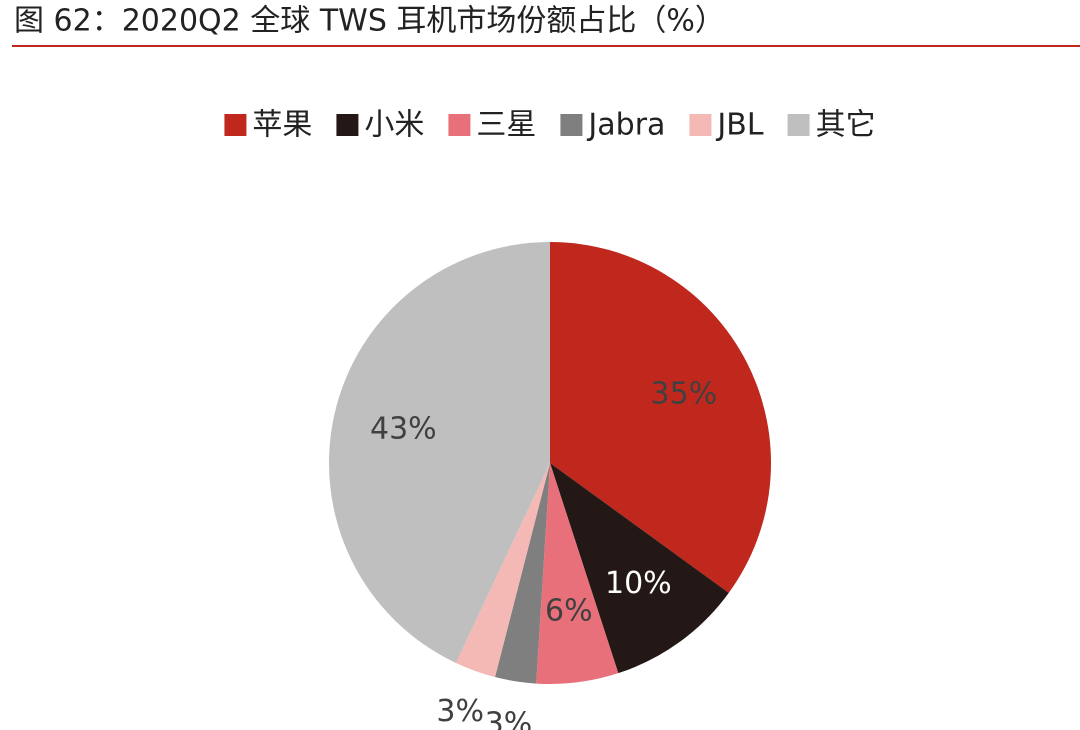 The width and height of the screenshot is (1080, 730). Describe the element at coordinates (638, 583) in the screenshot. I see `data-label: 10%` at that location.